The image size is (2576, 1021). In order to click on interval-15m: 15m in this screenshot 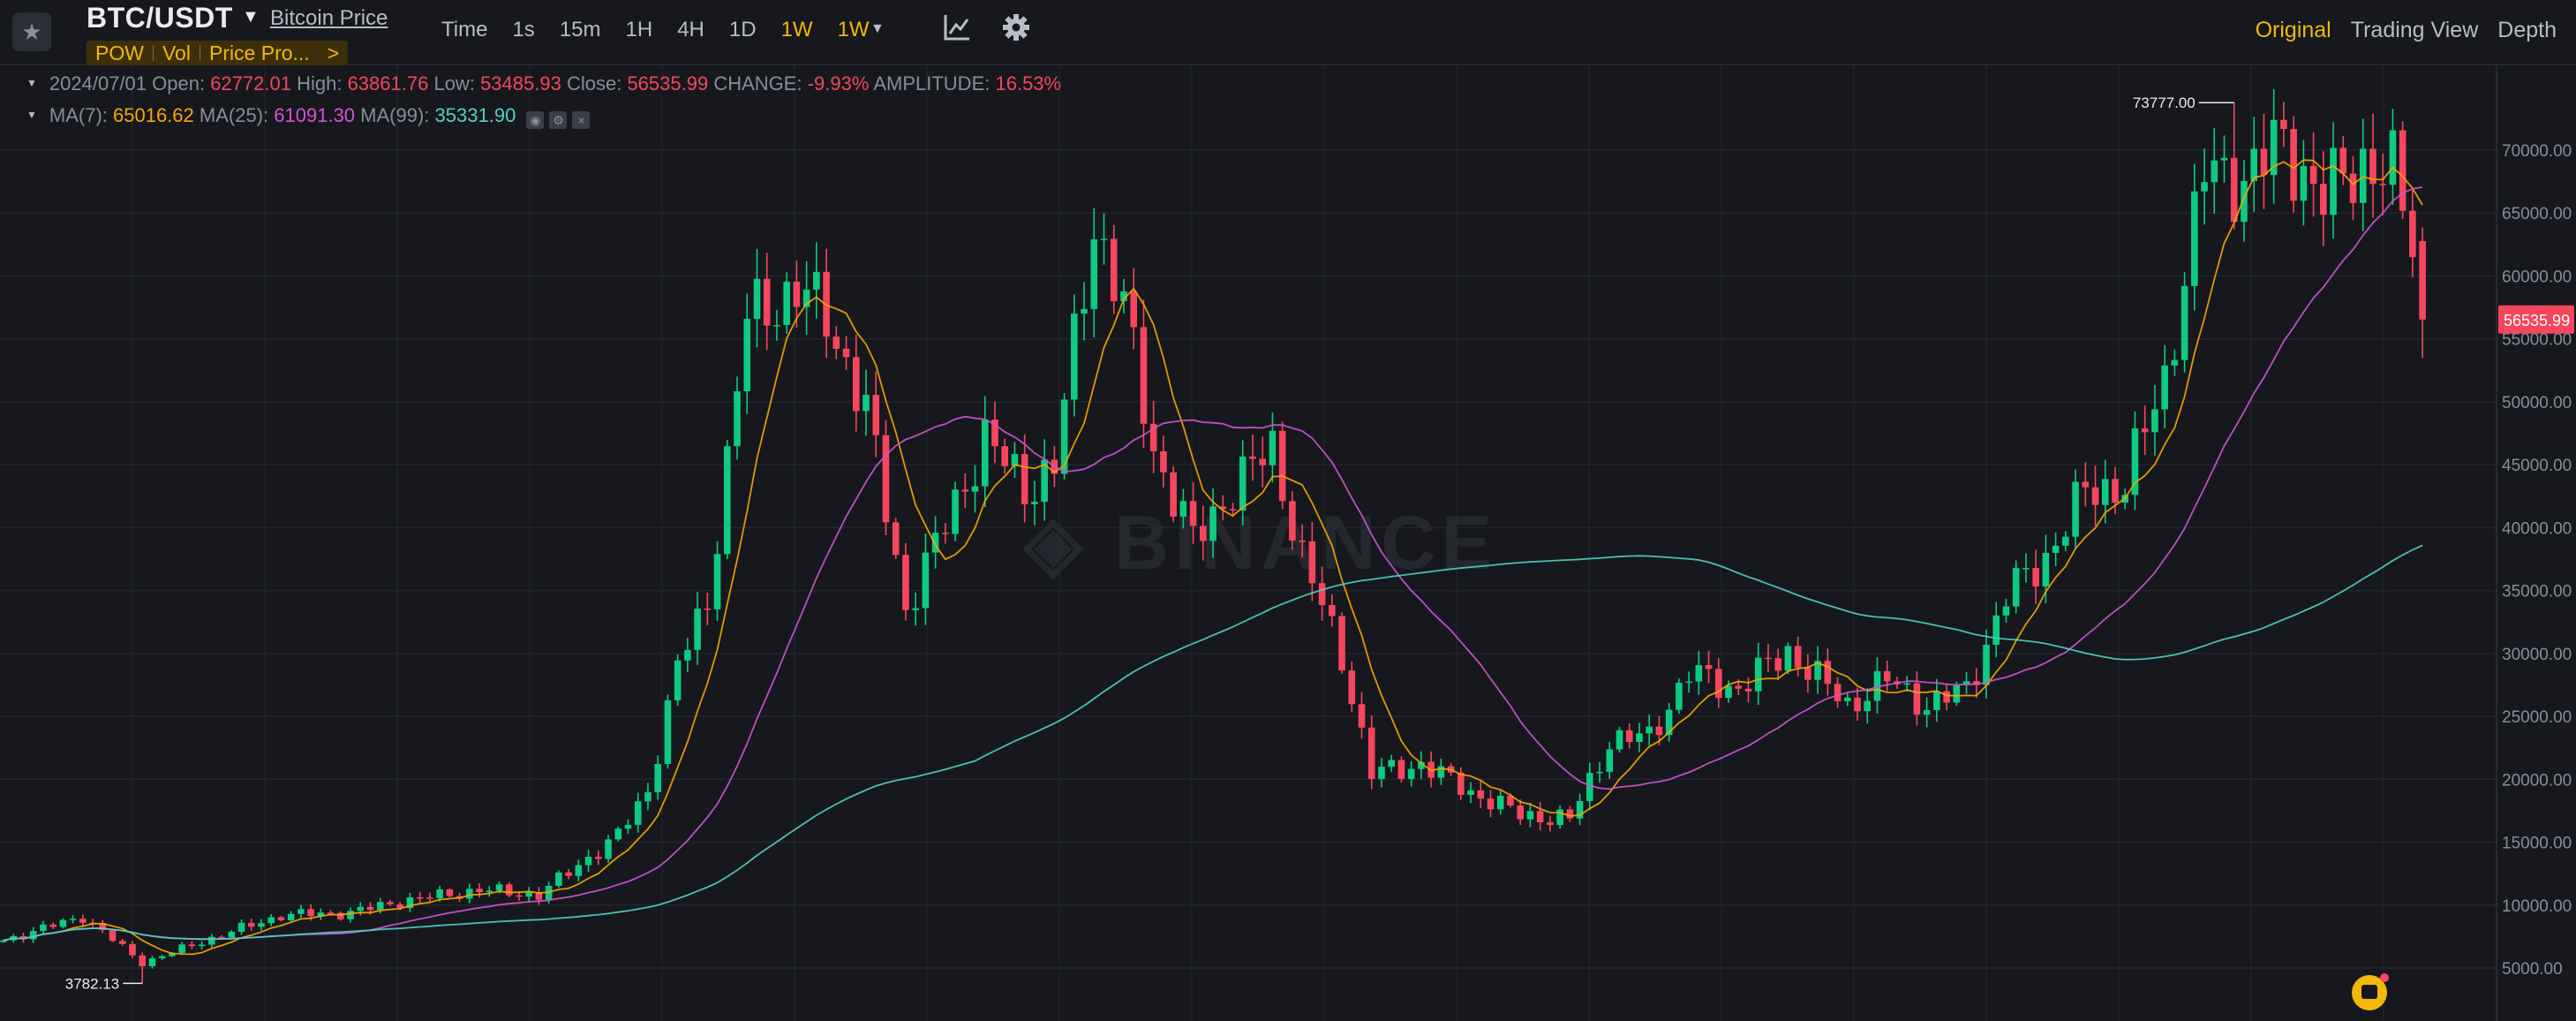, I will do `click(580, 30)`.